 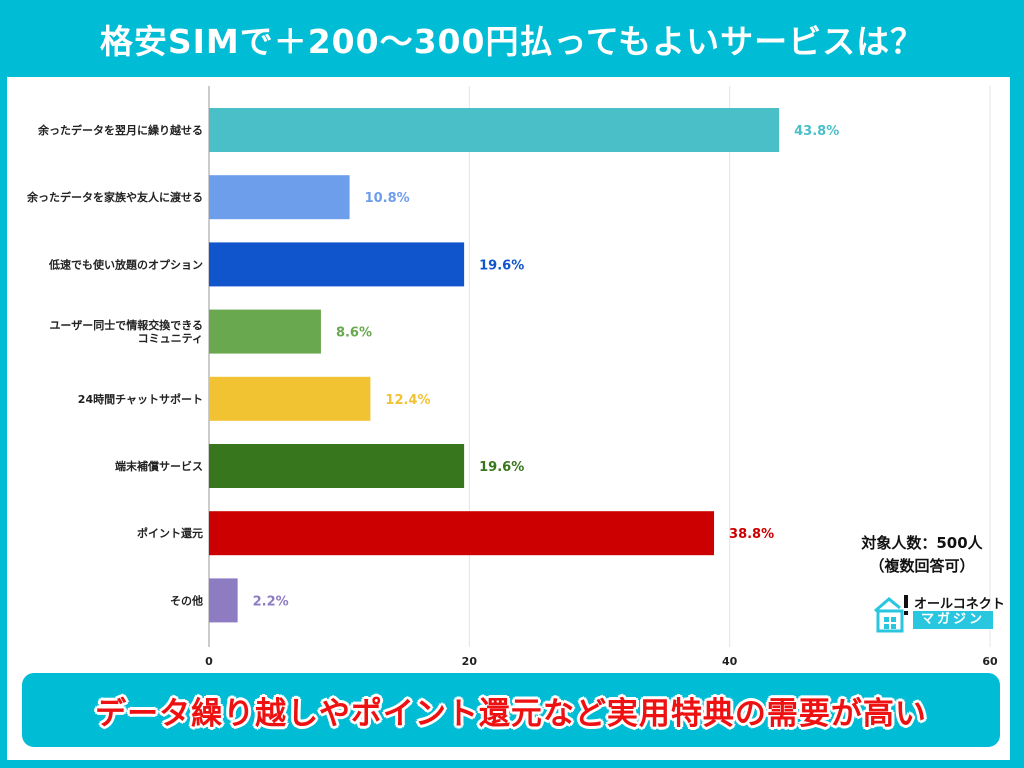 What do you see at coordinates (114, 197) in the screenshot?
I see `category-label: 余ったデータを家族や友人に渡せる` at bounding box center [114, 197].